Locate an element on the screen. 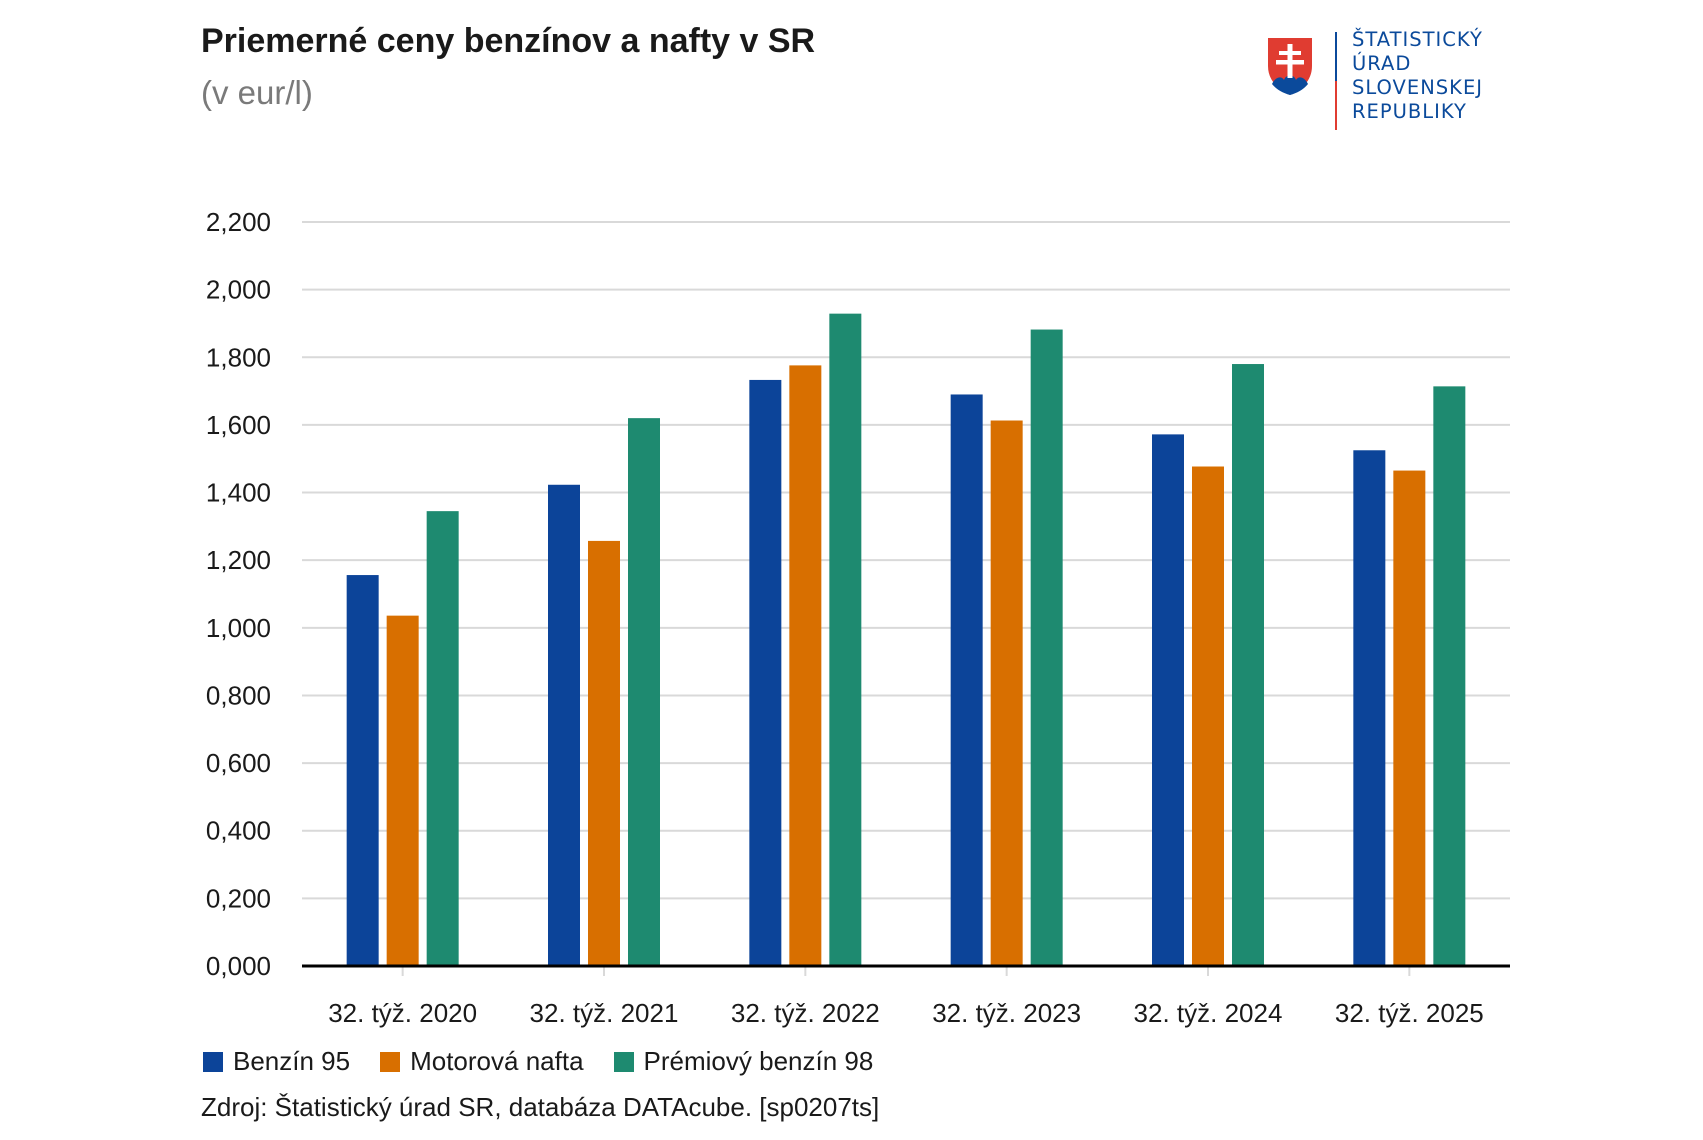 This screenshot has height=1140, width=1703. x-tick-label: 32. týž. 2020 is located at coordinates (402, 1013).